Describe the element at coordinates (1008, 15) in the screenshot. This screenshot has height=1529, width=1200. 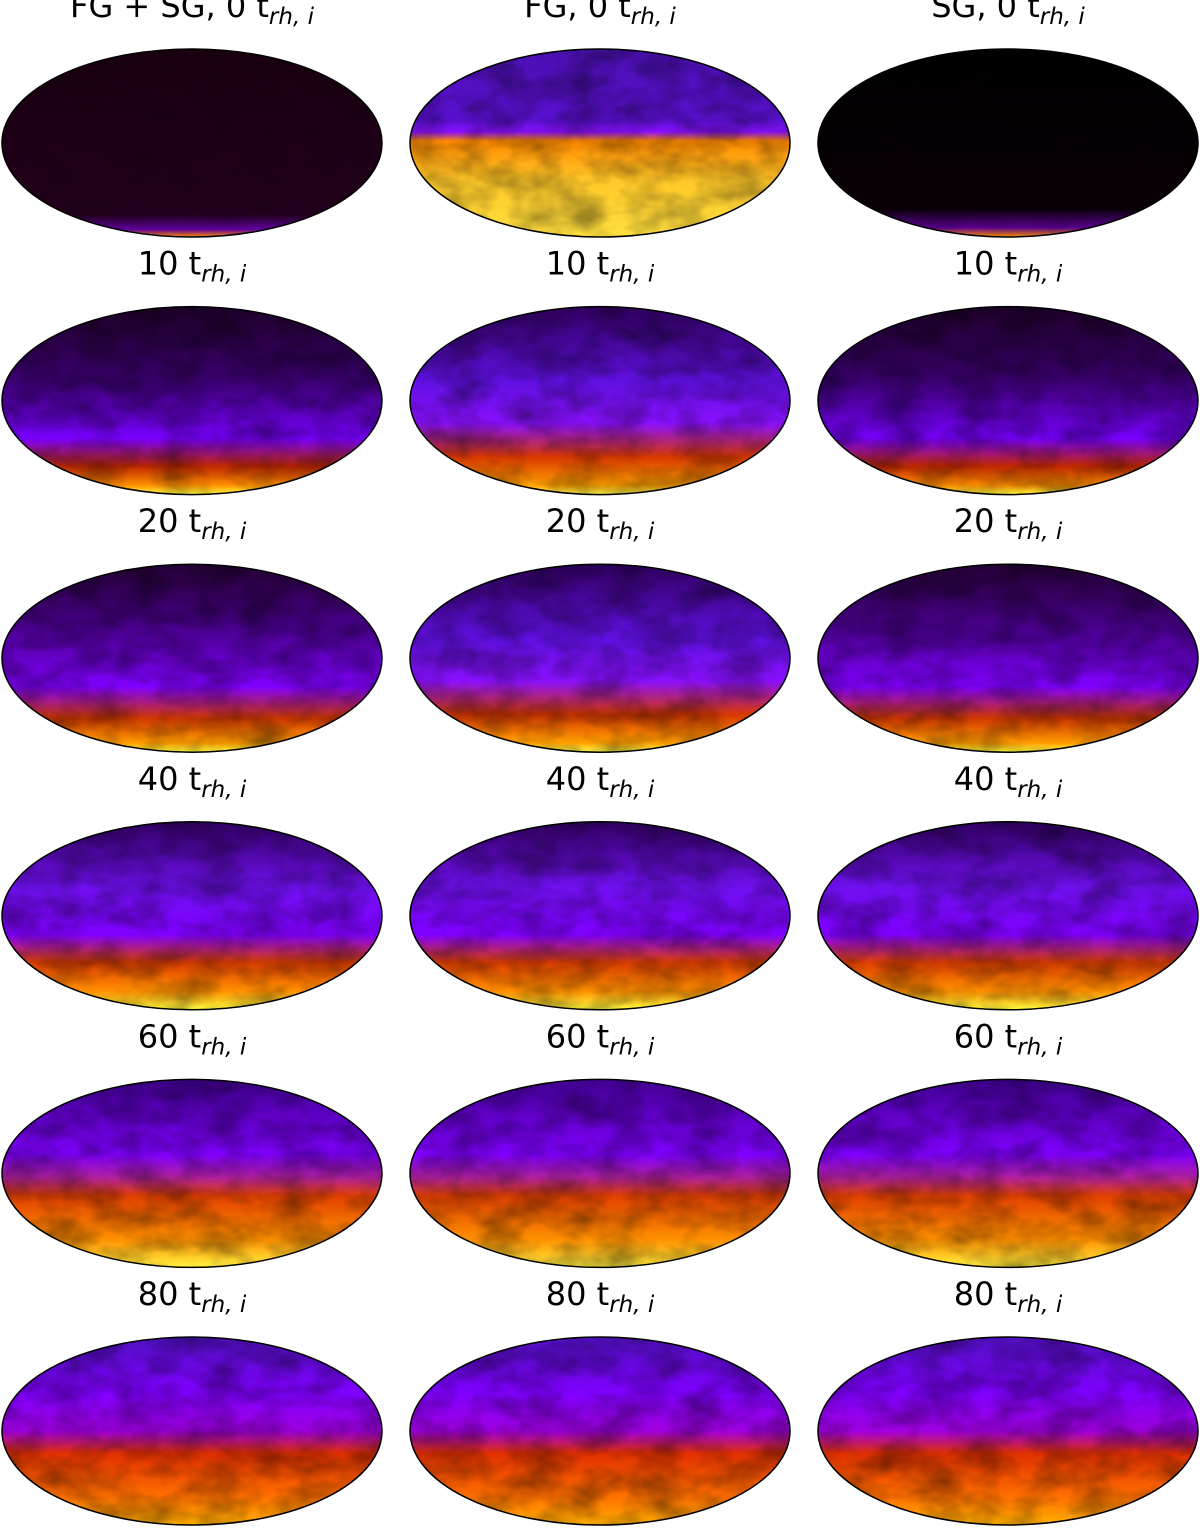
I see `panel-title: SG, 0 trh, i` at that location.